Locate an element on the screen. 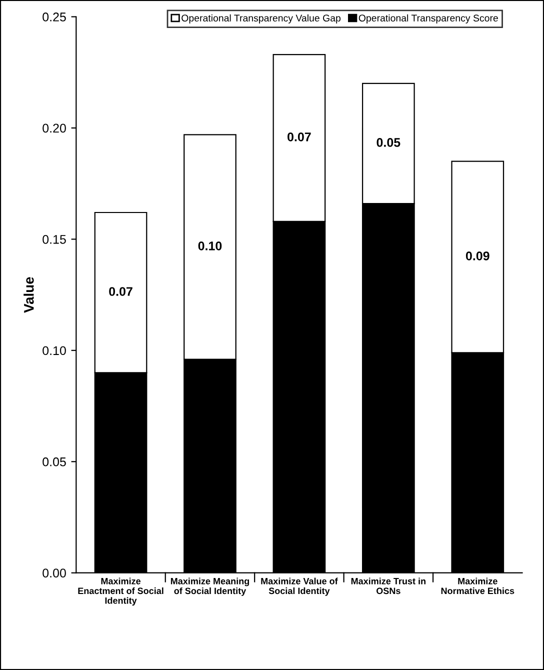 The image size is (544, 670). y-tick-label: 0.25 is located at coordinates (54, 17).